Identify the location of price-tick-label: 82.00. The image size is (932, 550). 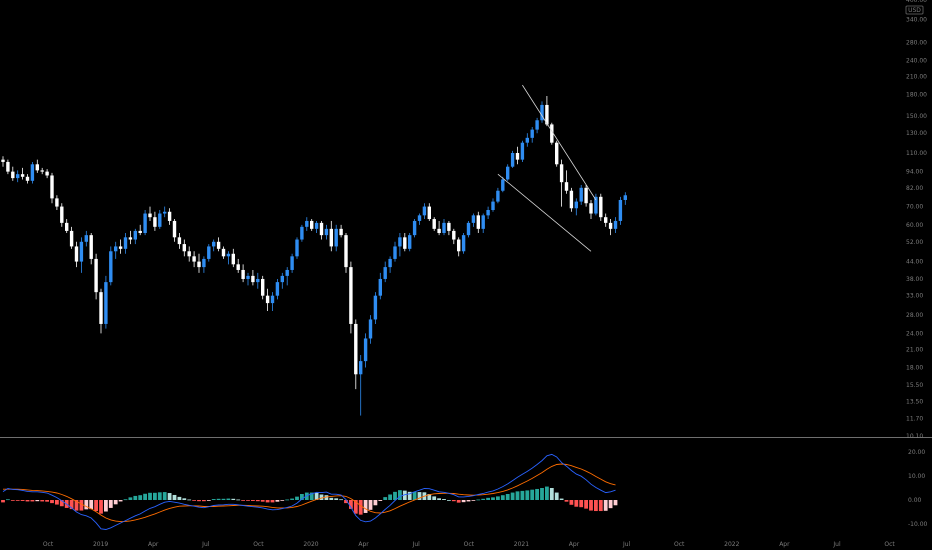
(914, 188).